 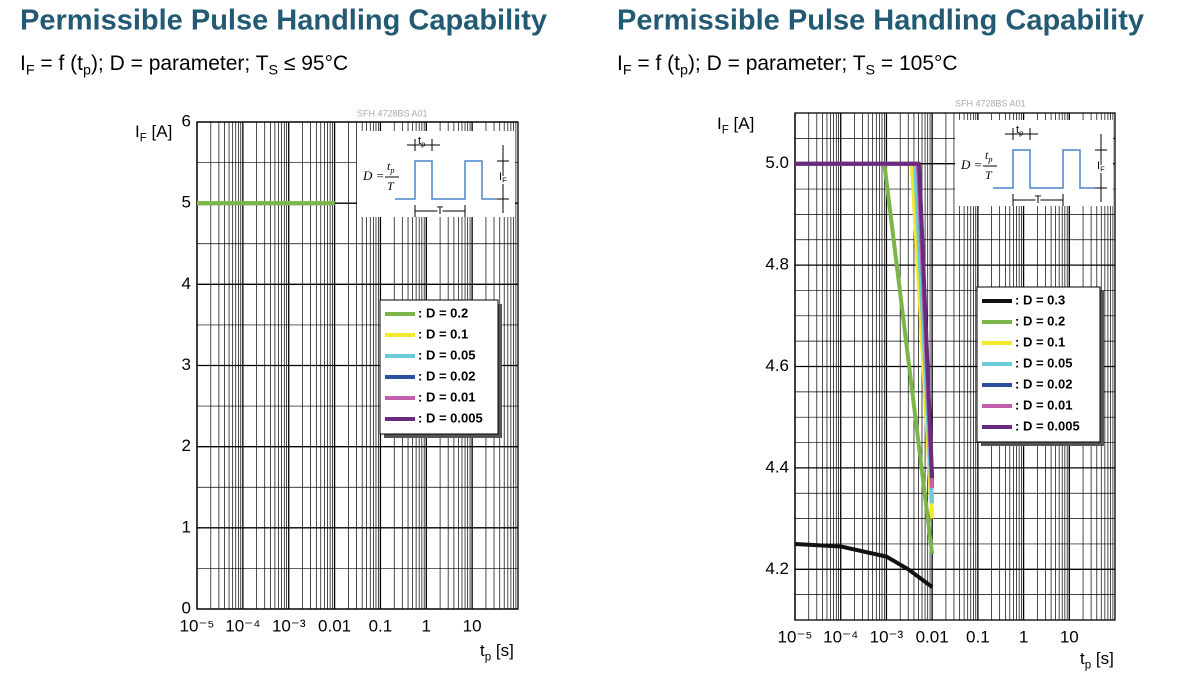 What do you see at coordinates (186, 364) in the screenshot?
I see `y-tick-label: 3` at bounding box center [186, 364].